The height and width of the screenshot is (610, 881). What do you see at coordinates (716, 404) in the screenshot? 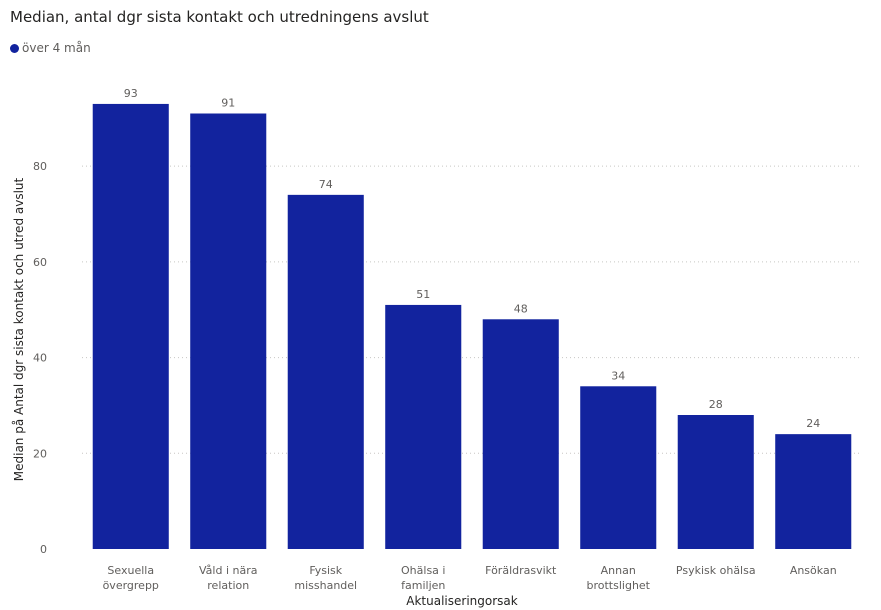
I see `data-label: 28` at bounding box center [716, 404].